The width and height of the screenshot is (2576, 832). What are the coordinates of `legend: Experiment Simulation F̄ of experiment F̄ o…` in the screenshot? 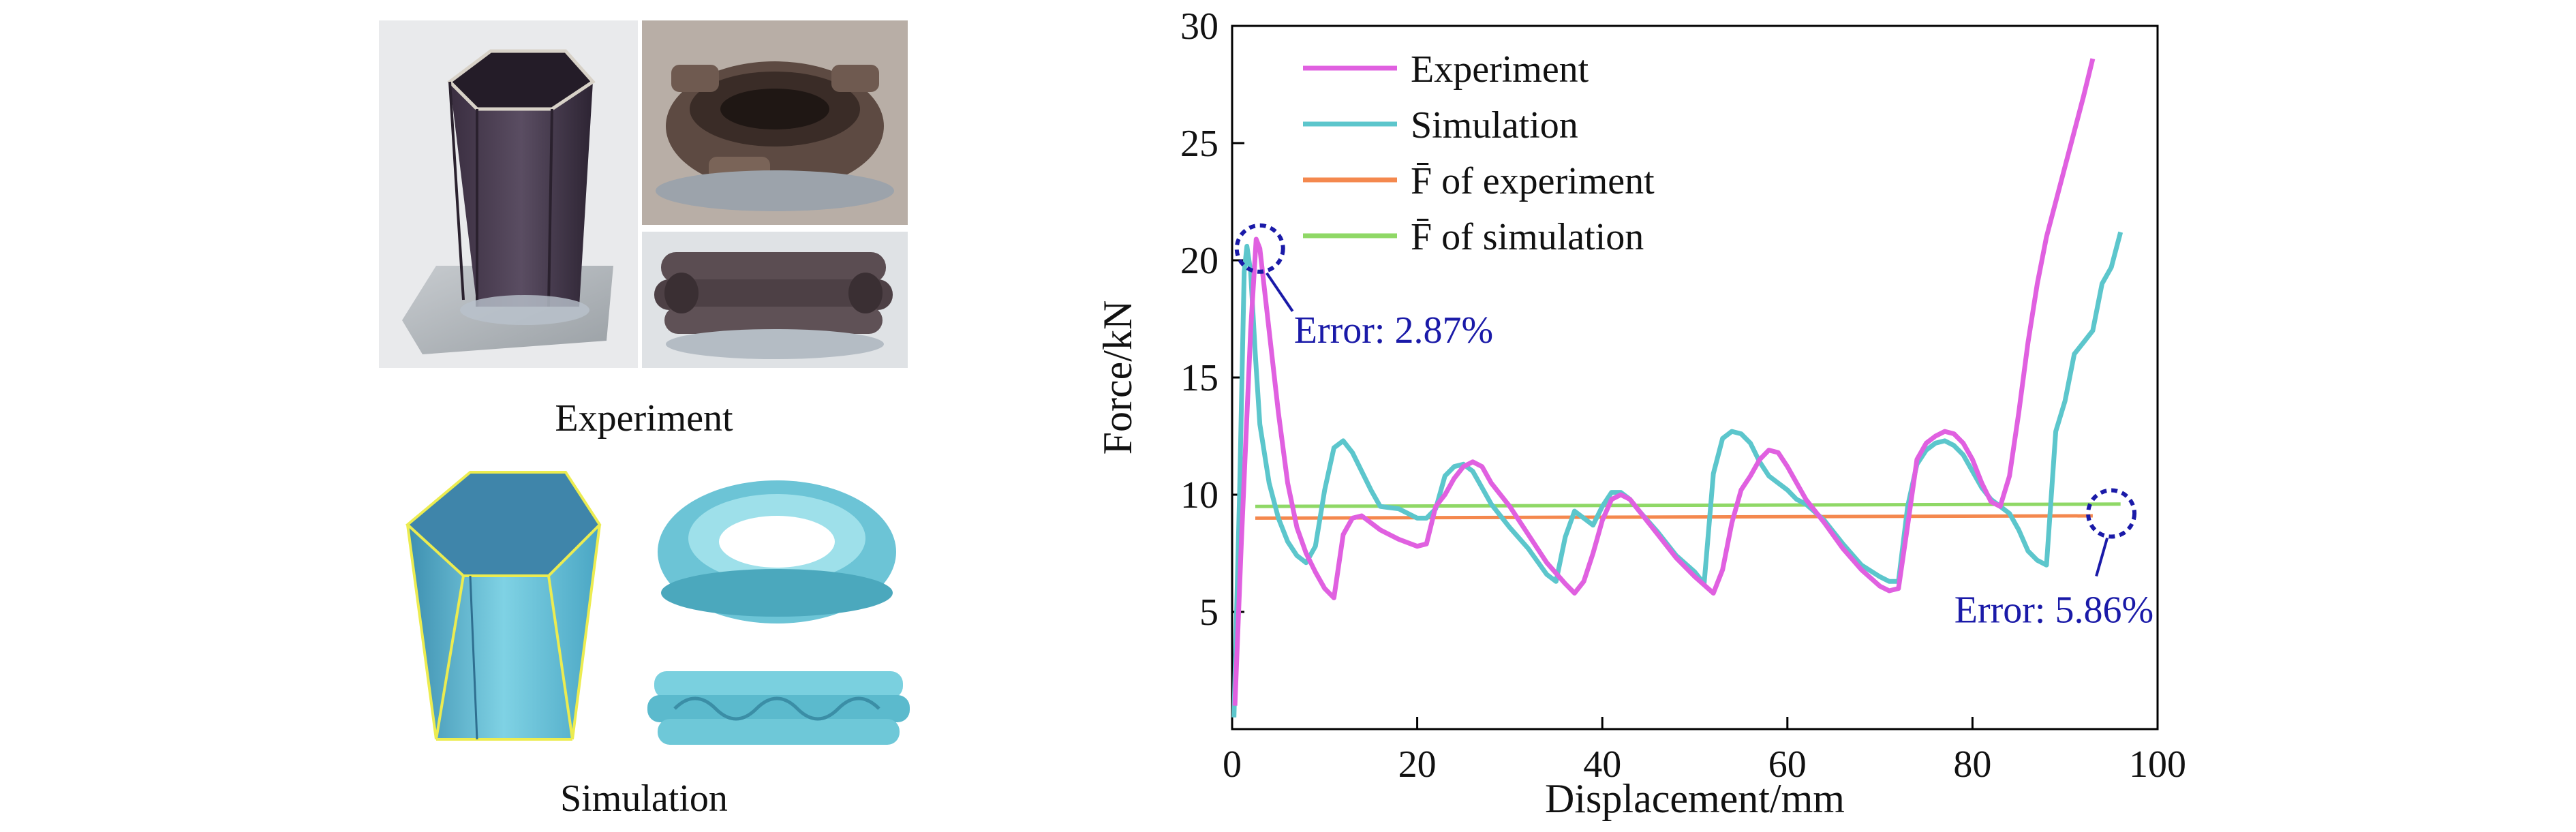 It's located at (1479, 153).